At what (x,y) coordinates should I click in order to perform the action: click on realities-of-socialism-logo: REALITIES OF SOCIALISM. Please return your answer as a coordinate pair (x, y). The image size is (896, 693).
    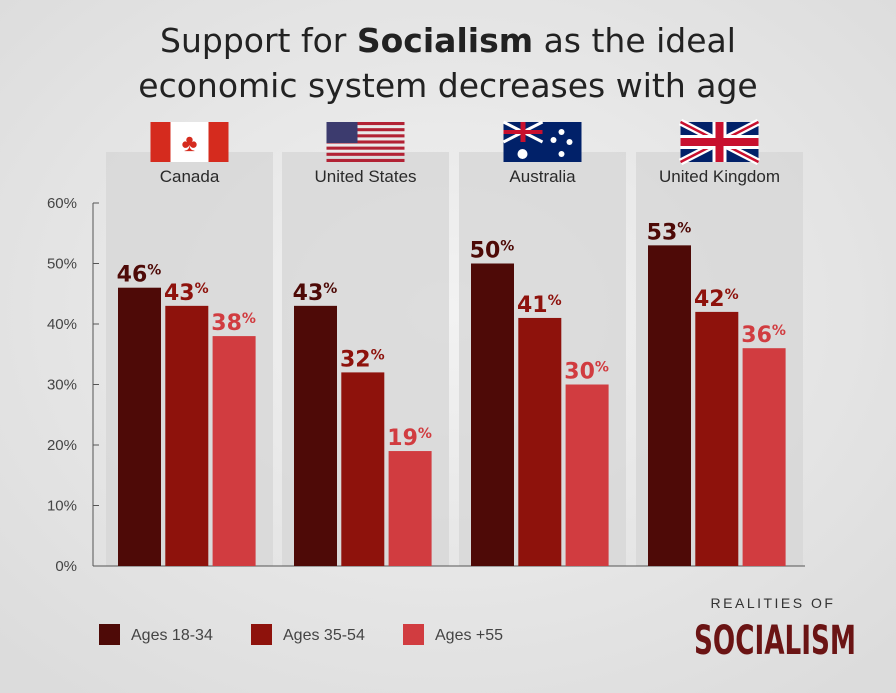
    Looking at the image, I should click on (775, 629).